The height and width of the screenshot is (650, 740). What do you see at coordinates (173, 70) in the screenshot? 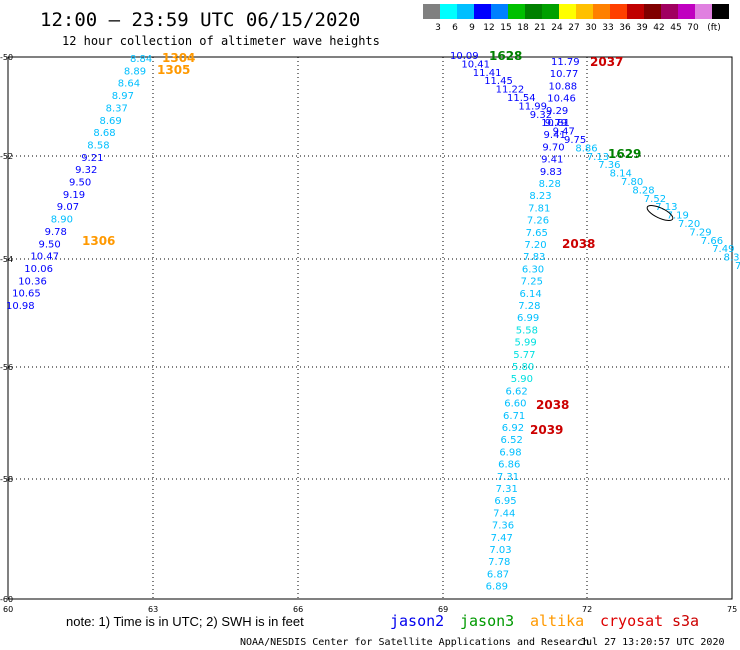
I see `time-label: 1305` at bounding box center [173, 70].